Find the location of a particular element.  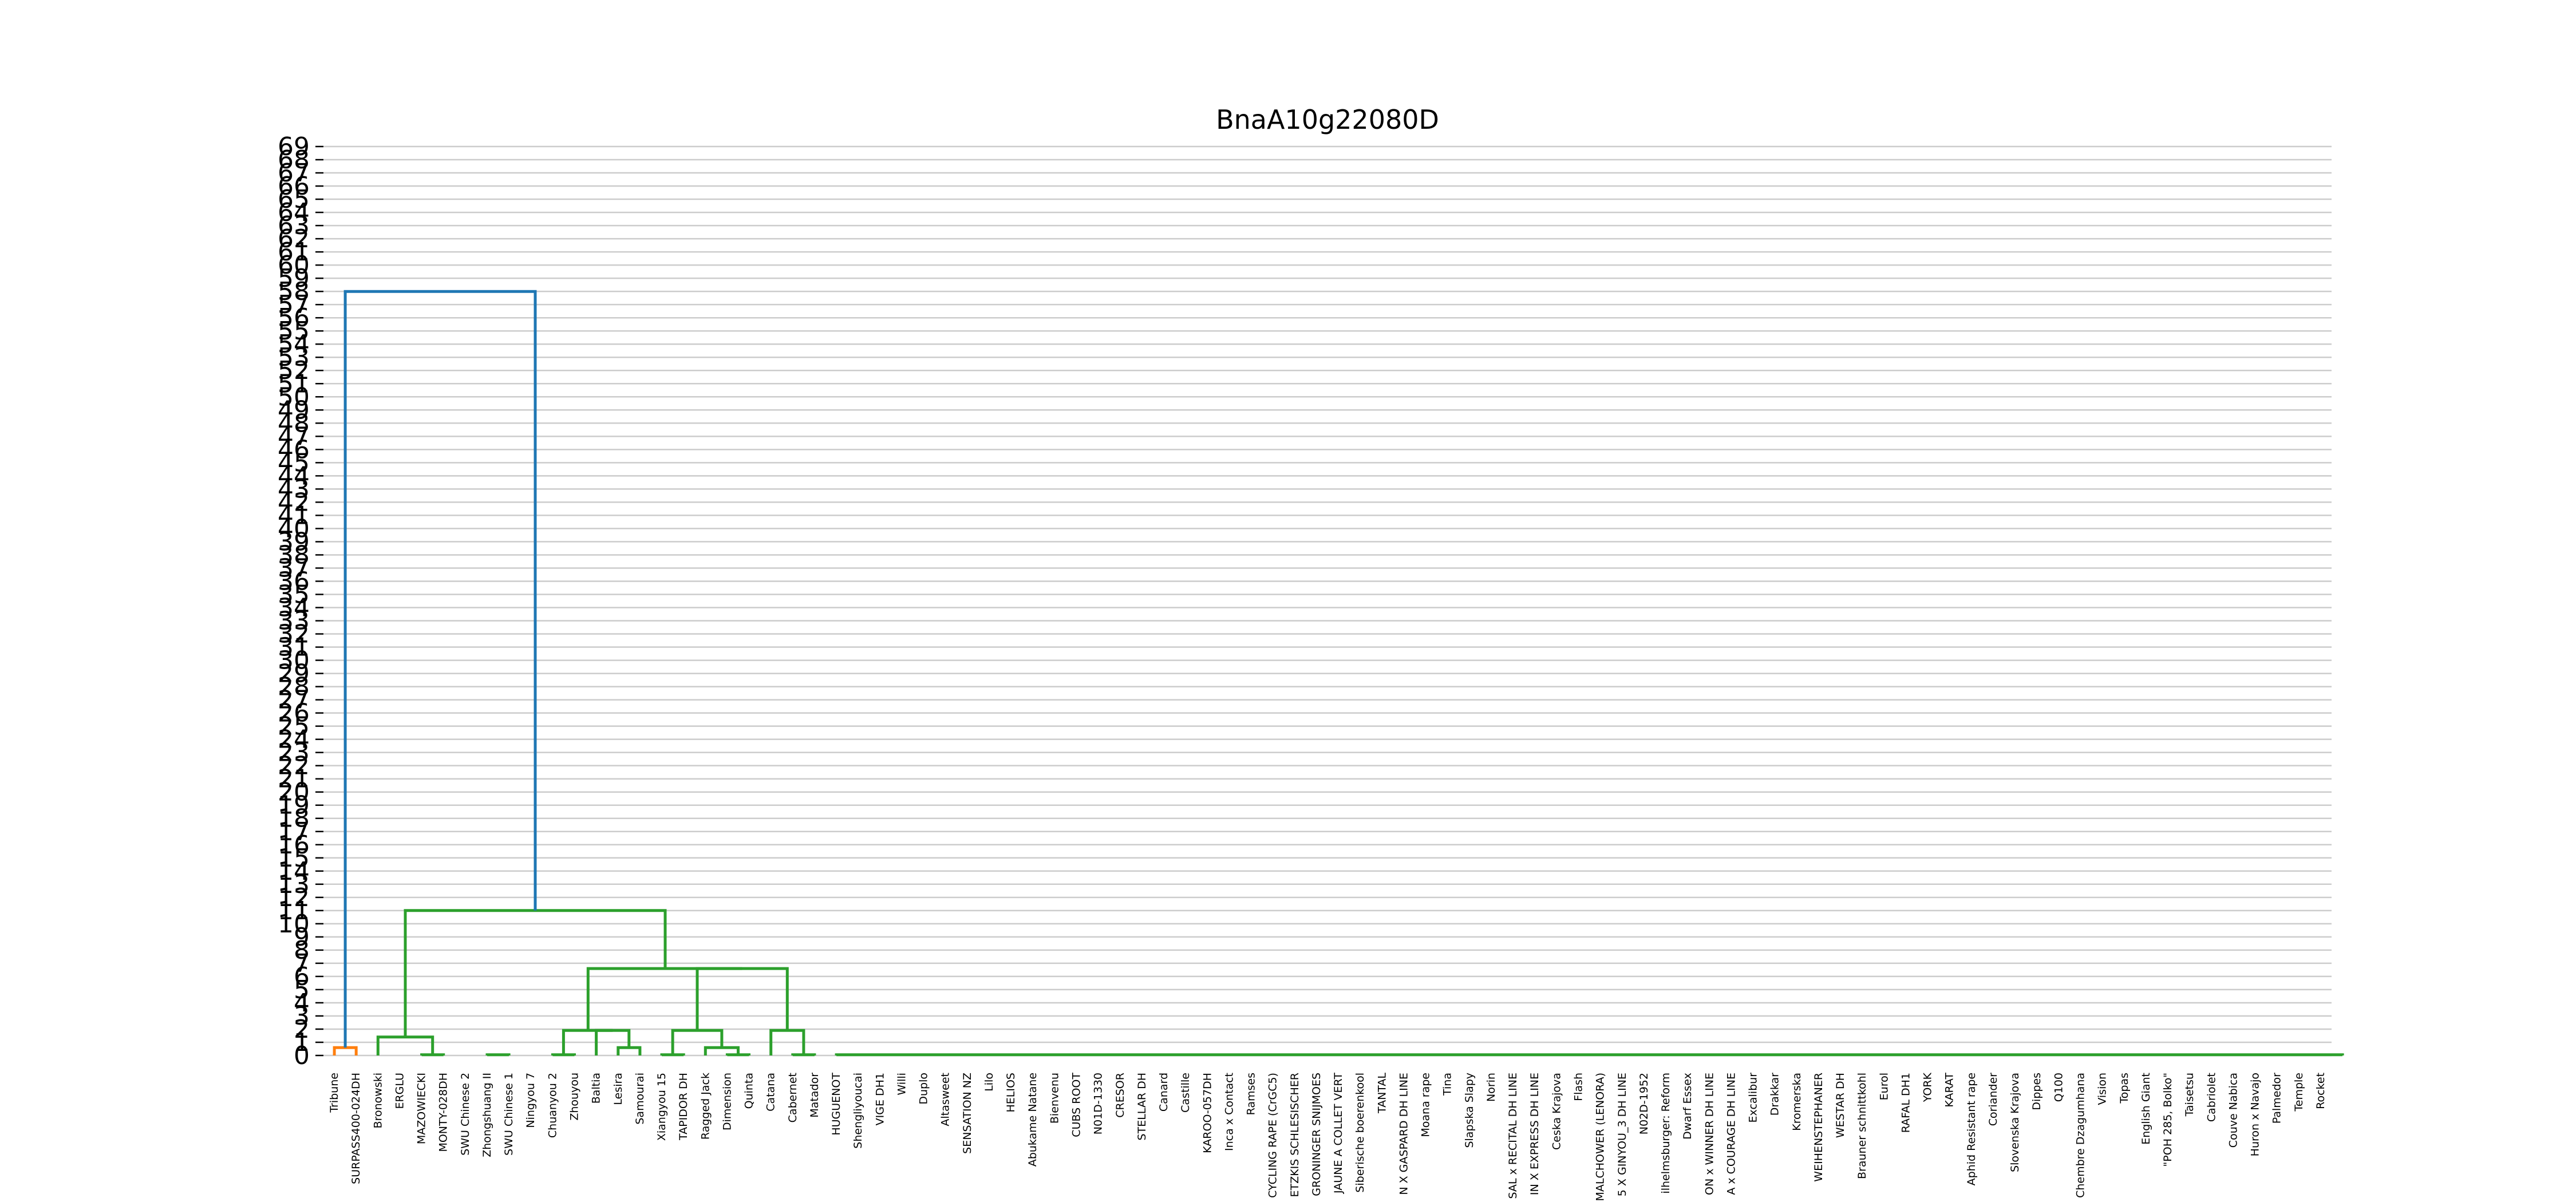

y-tick-label: 42 is located at coordinates (294, 502).